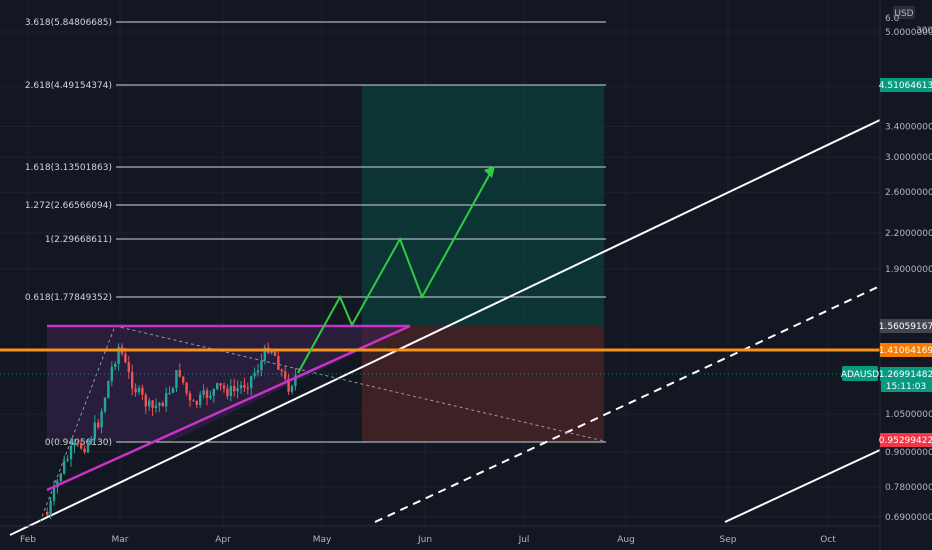 The image size is (932, 550). Describe the element at coordinates (223, 540) in the screenshot. I see `time-tick-label: Apr` at that location.